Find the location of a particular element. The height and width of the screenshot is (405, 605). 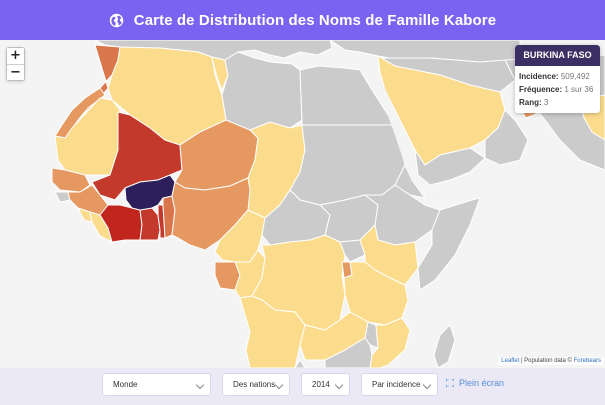

country-ghana is located at coordinates (150, 224).